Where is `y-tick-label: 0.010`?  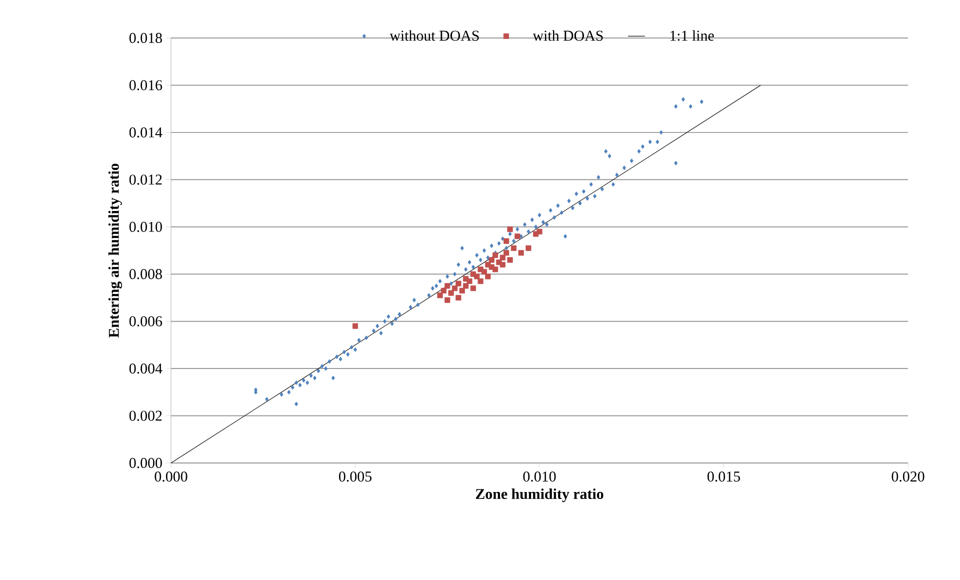
y-tick-label: 0.010 is located at coordinates (145, 227).